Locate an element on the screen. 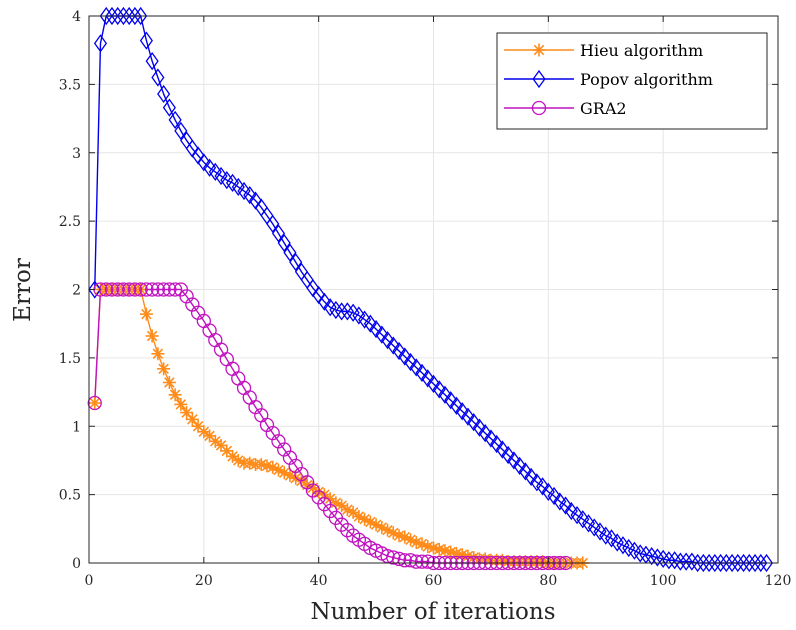 The height and width of the screenshot is (630, 796). x-axis-title: Number of iterations is located at coordinates (432, 612).